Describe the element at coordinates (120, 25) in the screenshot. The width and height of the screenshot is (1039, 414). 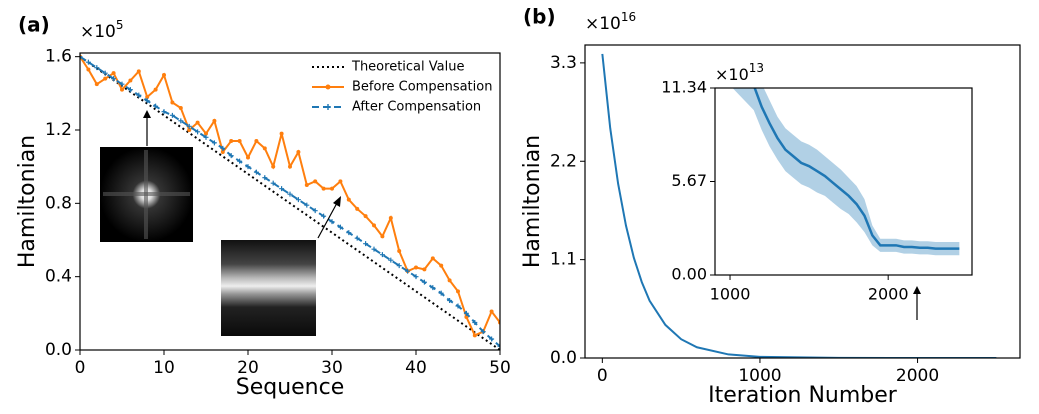
I see `multiplier-exponent: 5` at that location.